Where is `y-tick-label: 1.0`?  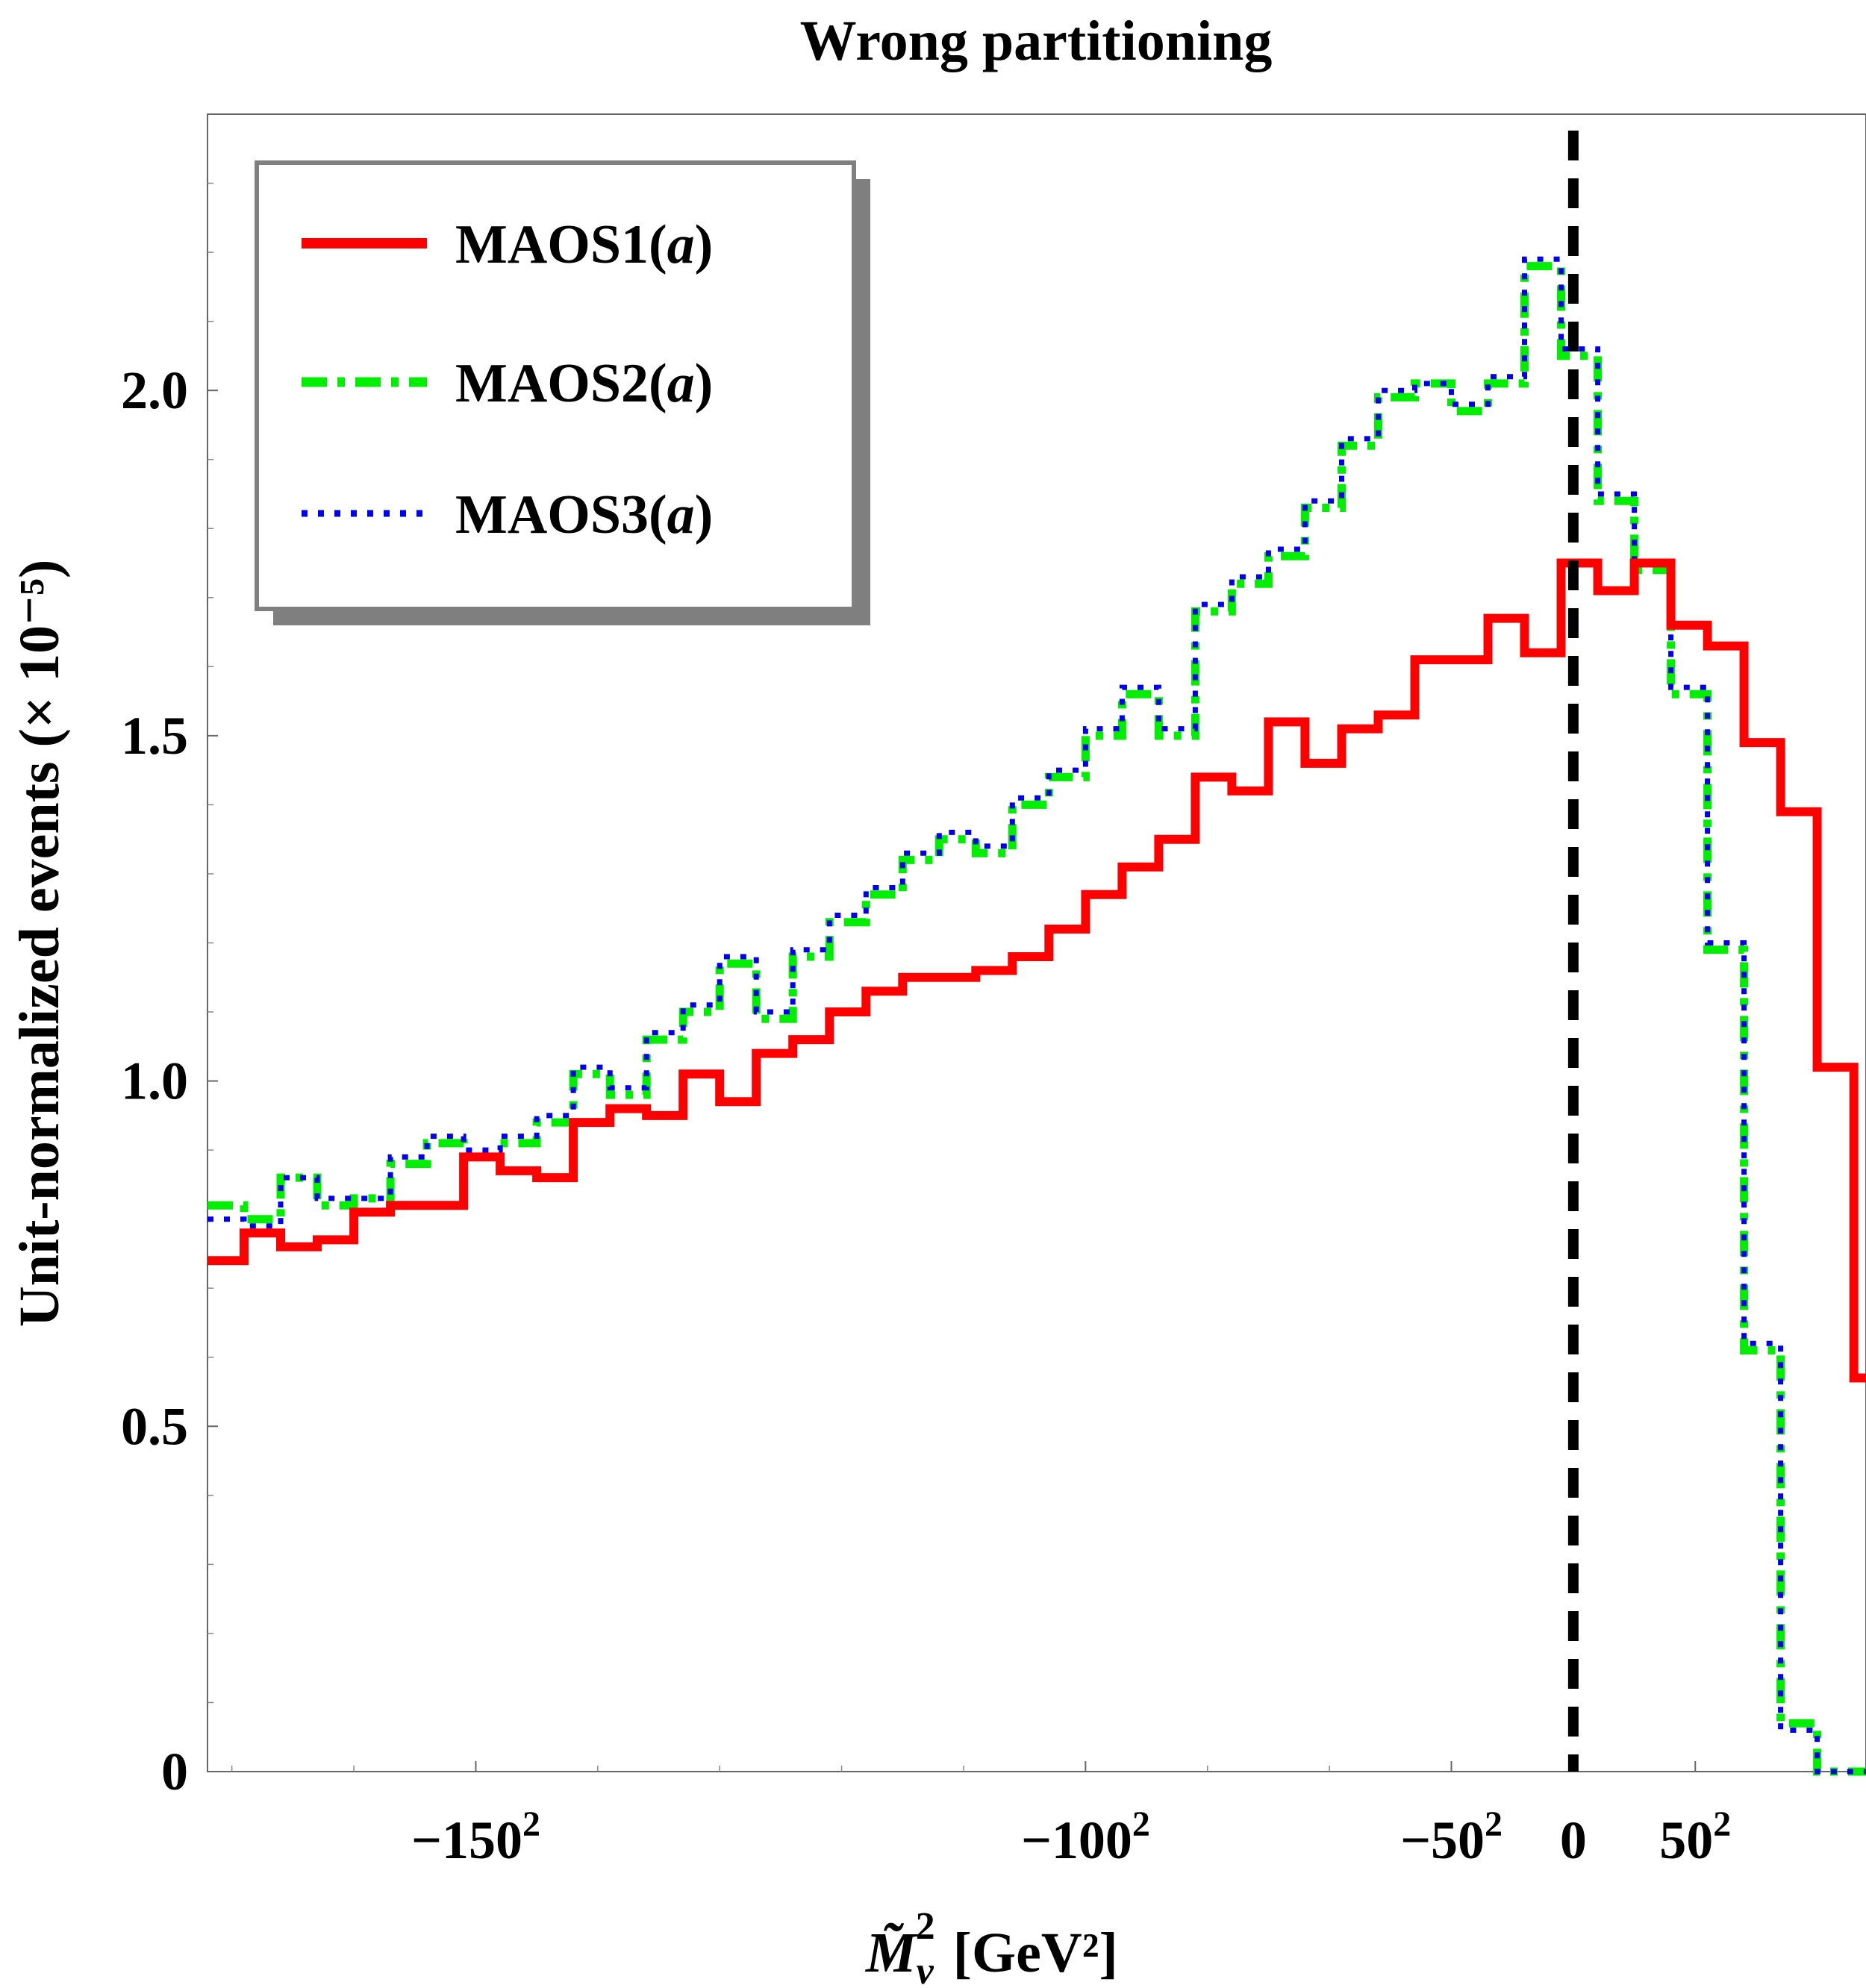
y-tick-label: 1.0 is located at coordinates (154, 1081).